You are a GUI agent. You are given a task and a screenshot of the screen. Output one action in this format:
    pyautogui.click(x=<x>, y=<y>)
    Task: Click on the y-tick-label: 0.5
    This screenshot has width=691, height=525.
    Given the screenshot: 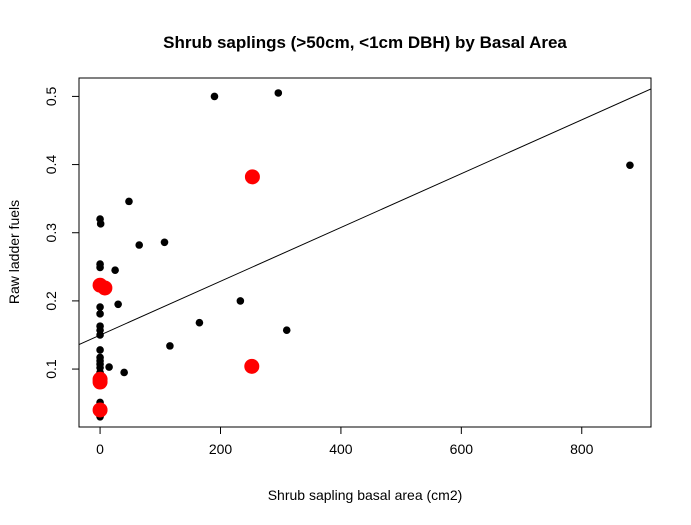 What is the action you would take?
    pyautogui.click(x=51, y=96)
    